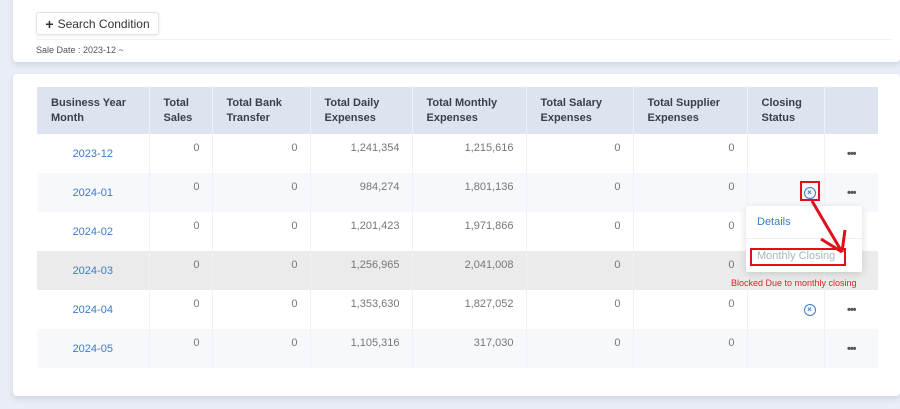 The width and height of the screenshot is (900, 409). What do you see at coordinates (489, 264) in the screenshot?
I see `cell-value: 2,041,008` at bounding box center [489, 264].